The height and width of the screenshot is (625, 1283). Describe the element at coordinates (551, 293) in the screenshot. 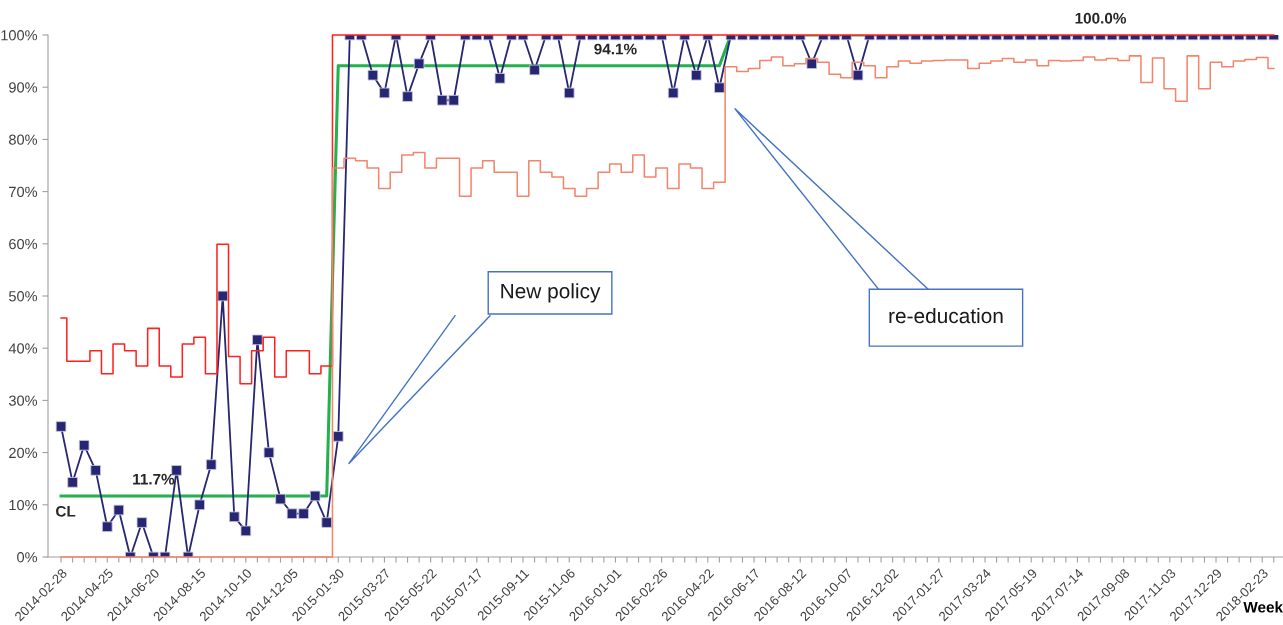

I see `annotation: New policy` at that location.